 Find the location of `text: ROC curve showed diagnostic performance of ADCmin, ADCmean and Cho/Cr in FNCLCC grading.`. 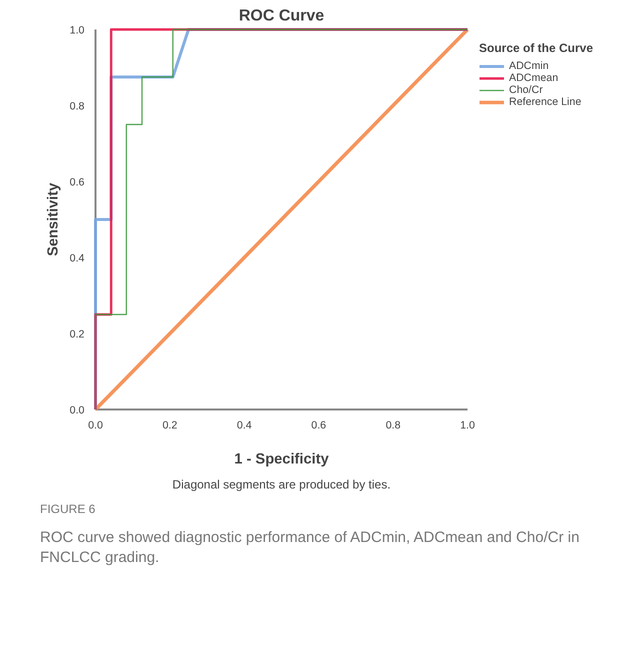

text: ROC curve showed diagnostic performance of ADCmin, ADCmean and Cho/Cr in FNCLCC grading. is located at coordinates (310, 548).